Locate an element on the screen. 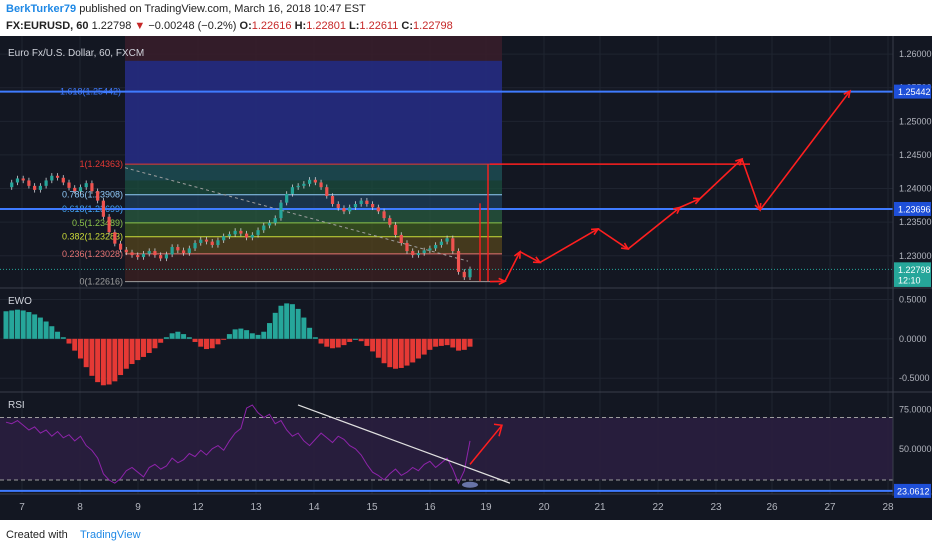  x-tick-label: 20 is located at coordinates (544, 507).